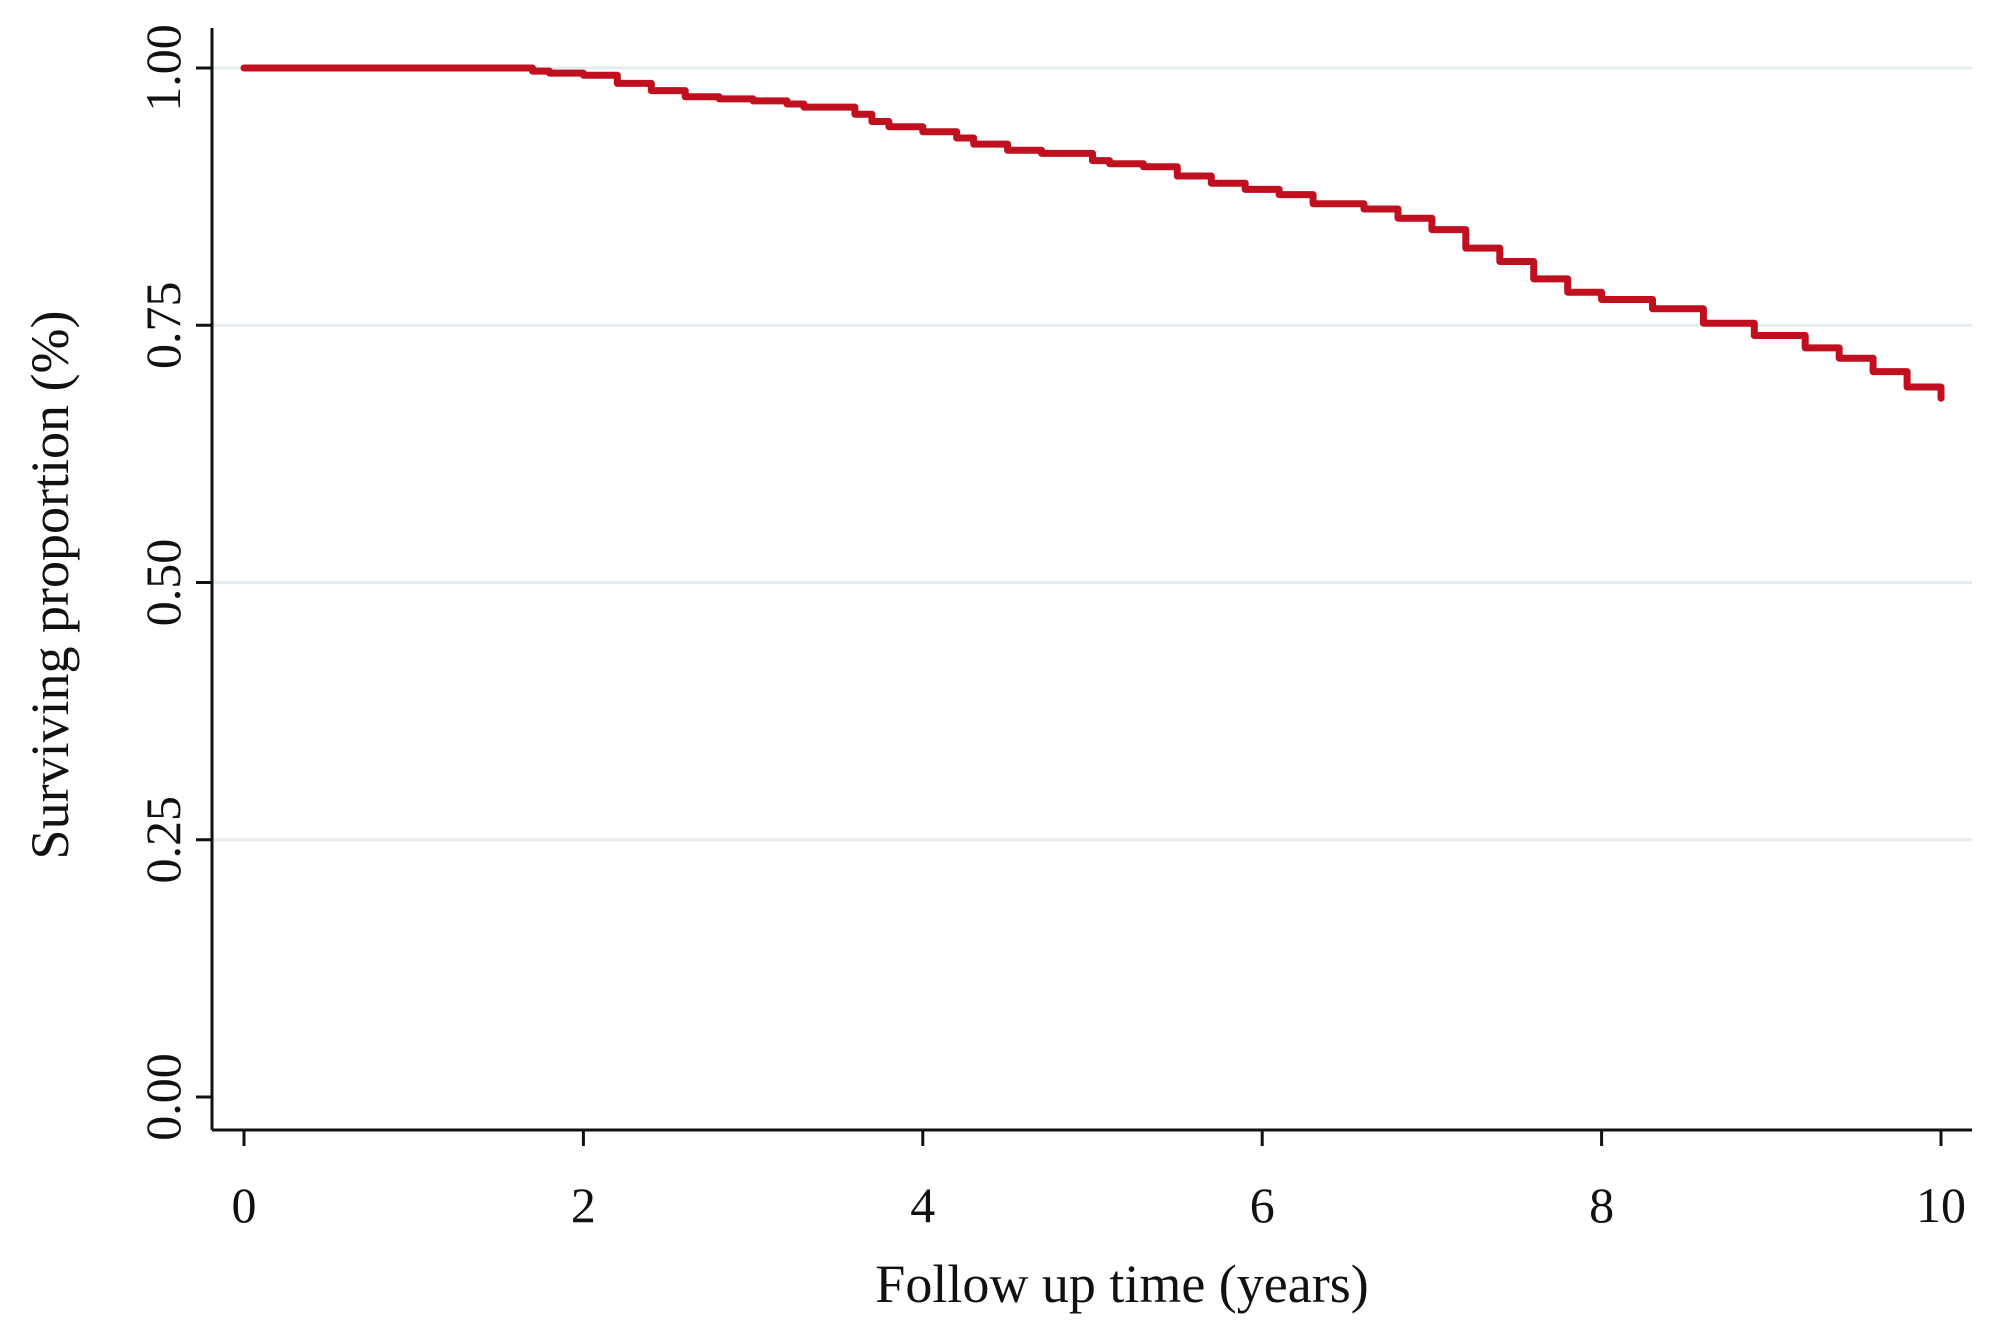 Image resolution: width=1995 pixels, height=1324 pixels. What do you see at coordinates (1601, 1205) in the screenshot?
I see `x-tick-label: 8` at bounding box center [1601, 1205].